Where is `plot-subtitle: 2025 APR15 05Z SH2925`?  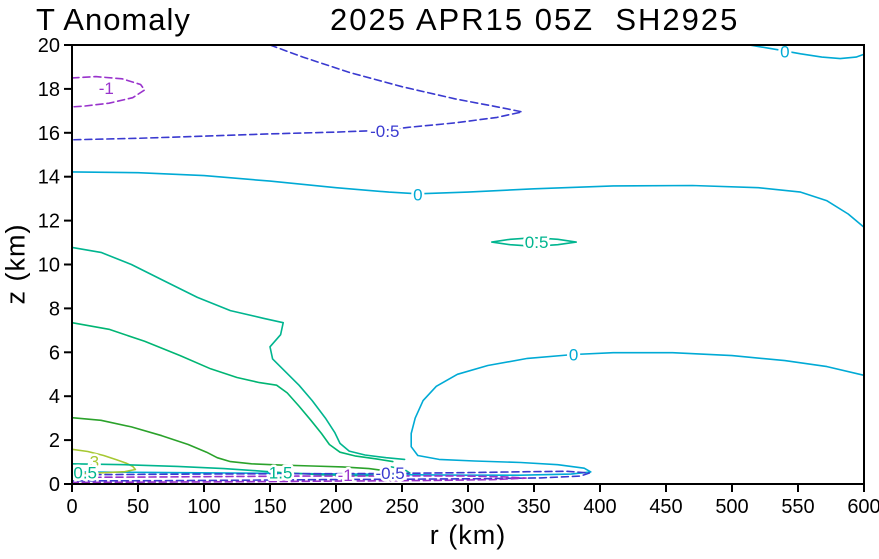 plot-subtitle: 2025 APR15 05Z SH2925 is located at coordinates (535, 19).